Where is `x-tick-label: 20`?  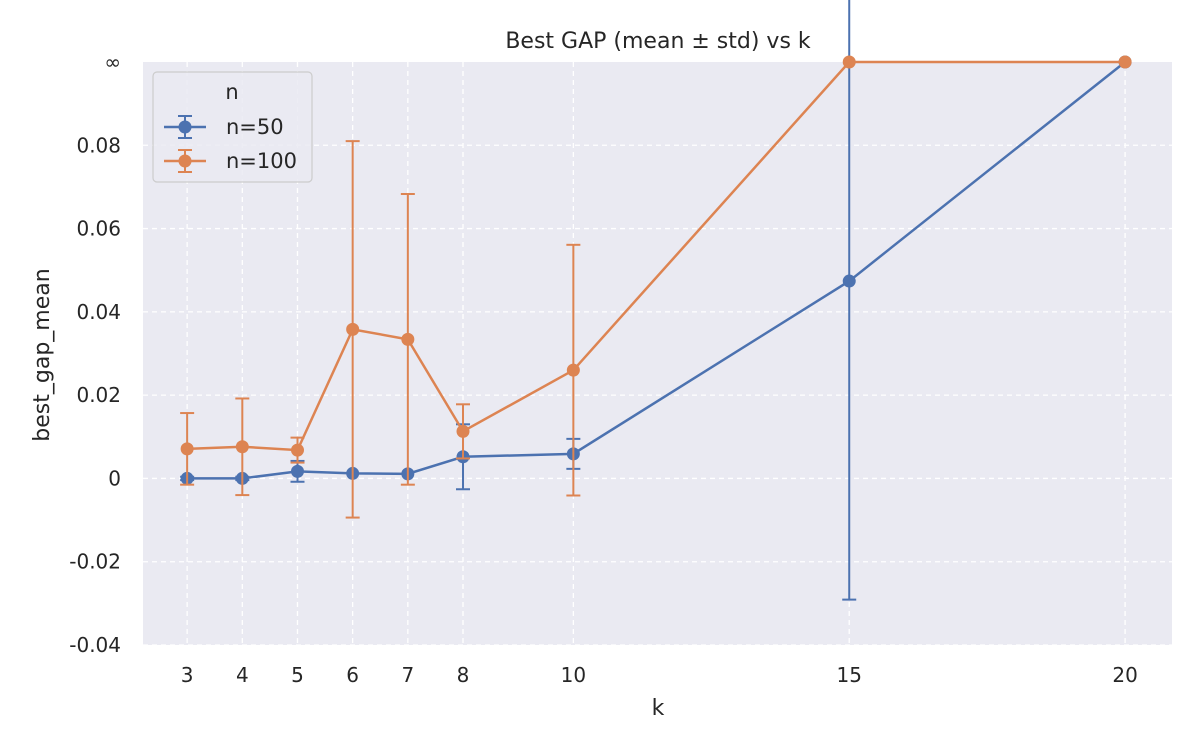
x-tick-label: 20 is located at coordinates (1124, 675).